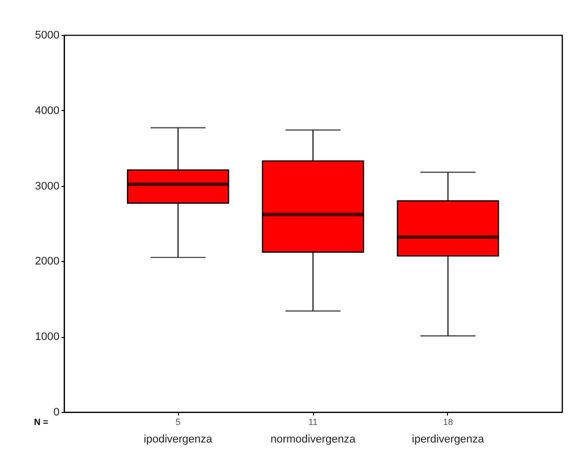  I want to click on text: 11, so click(313, 422).